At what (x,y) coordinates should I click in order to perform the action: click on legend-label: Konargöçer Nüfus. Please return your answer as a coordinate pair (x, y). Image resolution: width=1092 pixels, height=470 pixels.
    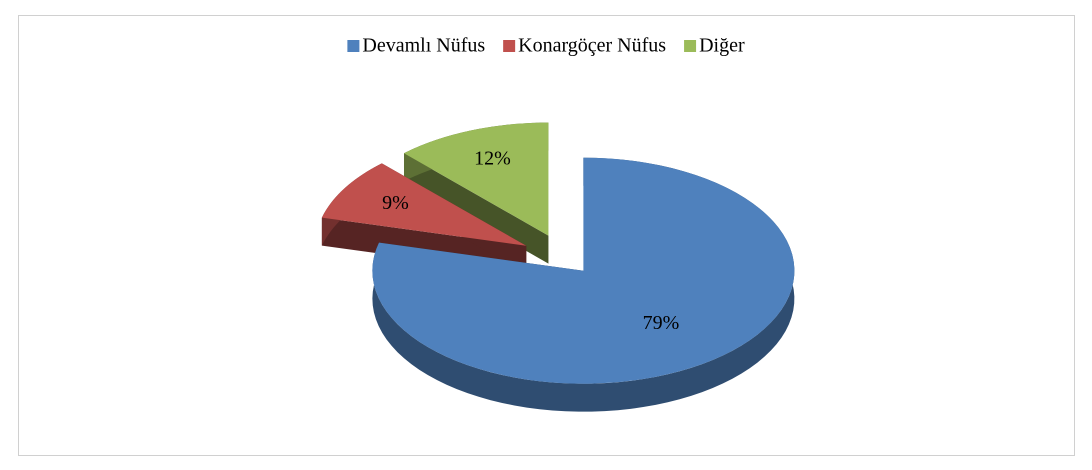
    Looking at the image, I should click on (592, 46).